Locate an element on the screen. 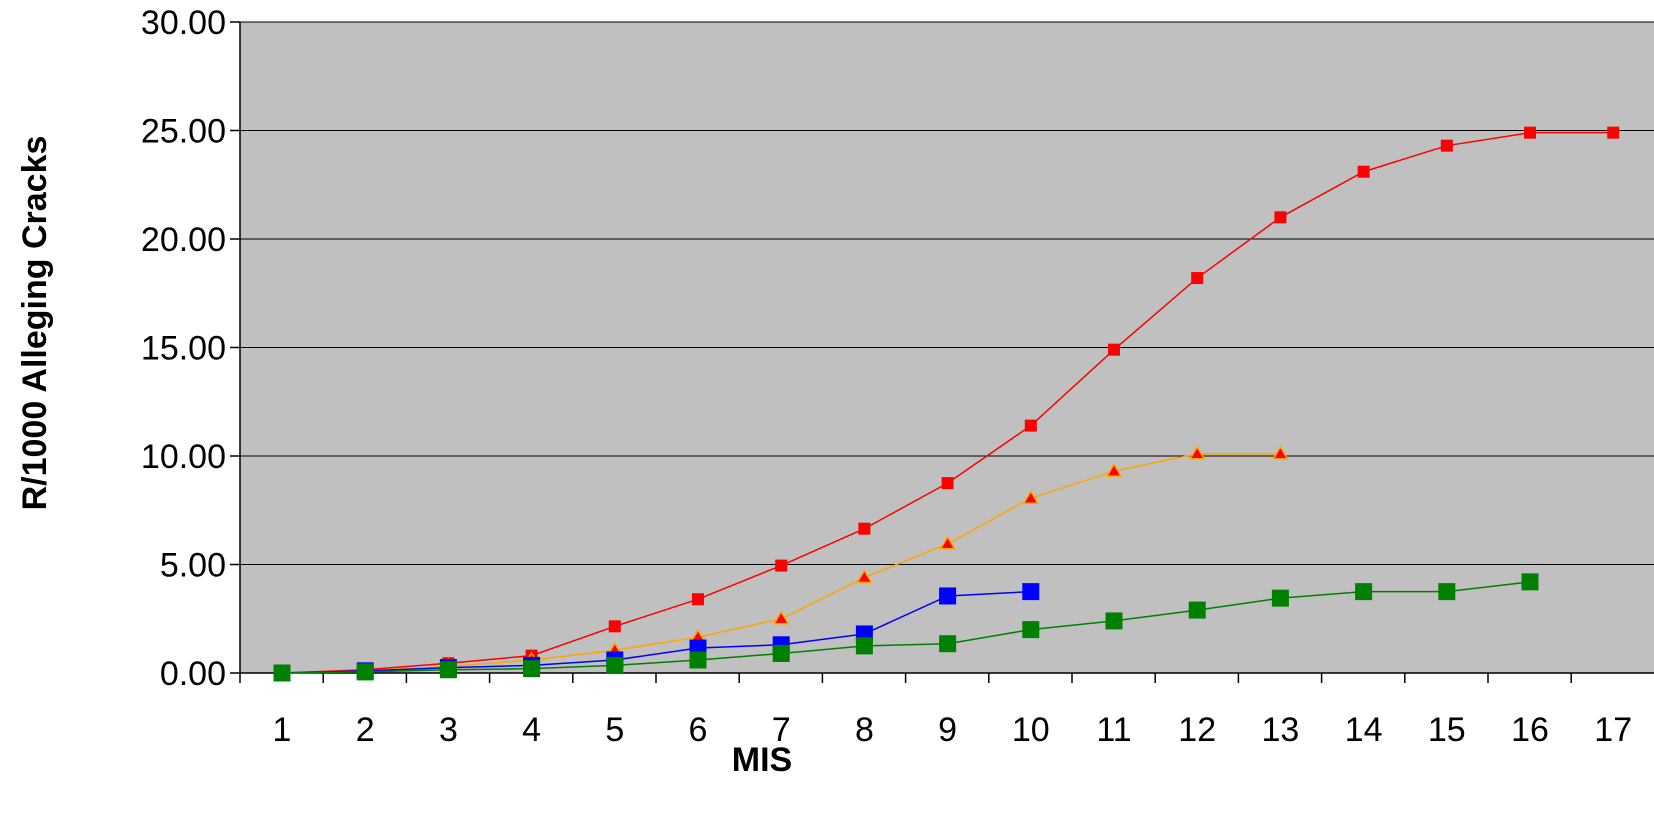  y-tick-label: 15.00 is located at coordinates (183, 349).